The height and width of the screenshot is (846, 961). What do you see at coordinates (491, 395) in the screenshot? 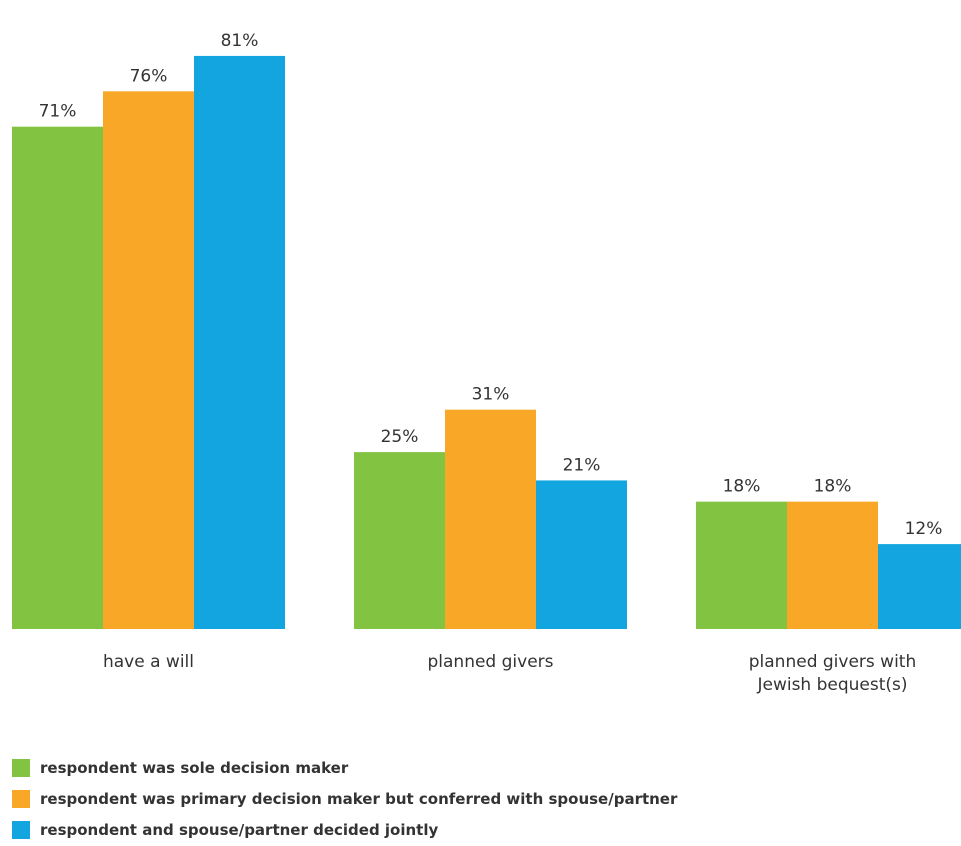
I see `bar-value-label-s1-c1: 31%` at bounding box center [491, 395].